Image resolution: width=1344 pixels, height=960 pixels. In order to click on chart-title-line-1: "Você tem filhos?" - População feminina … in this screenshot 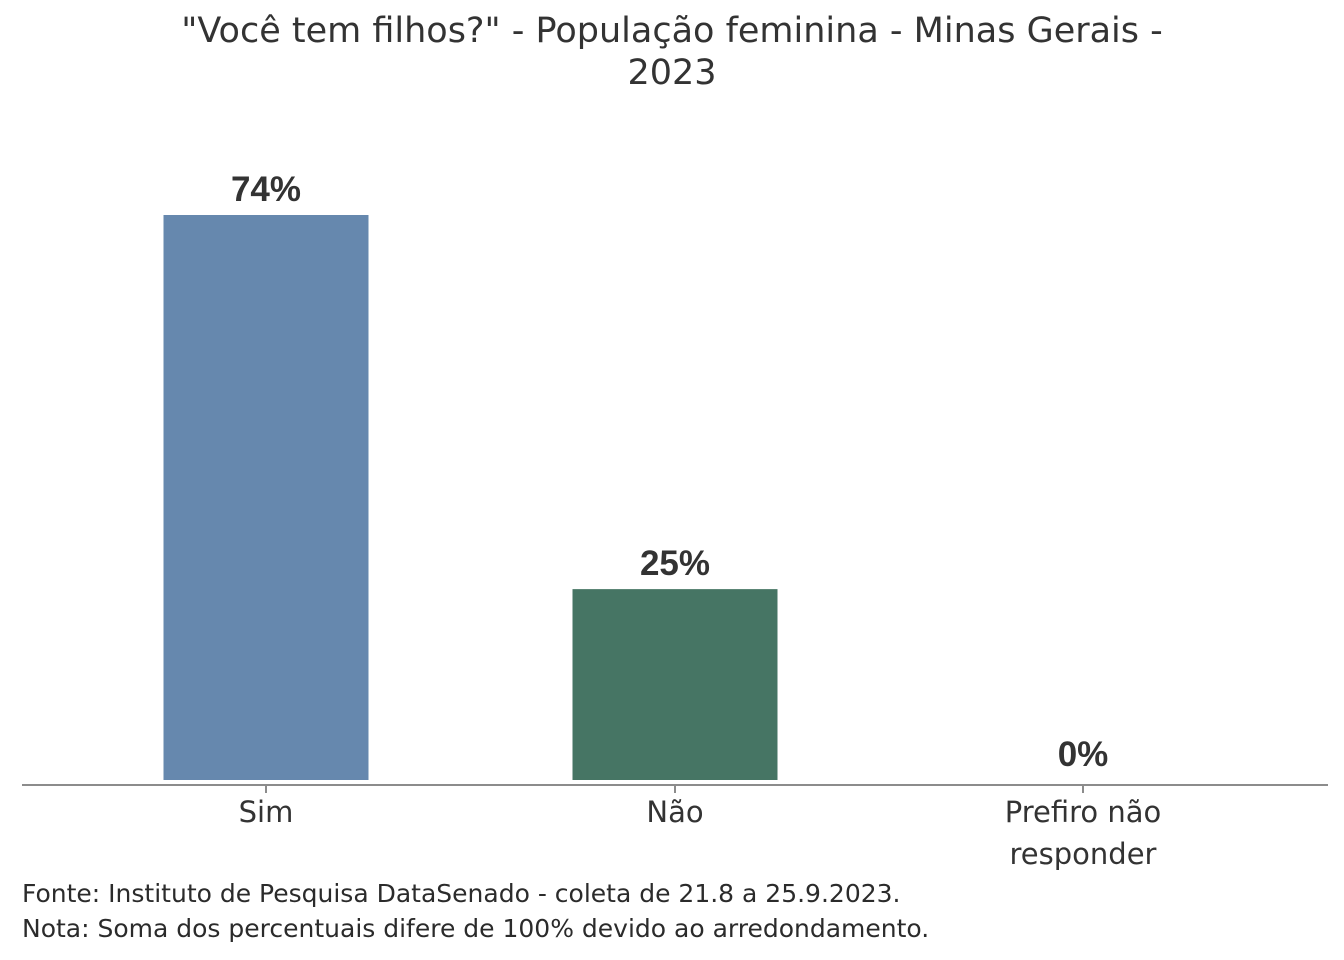, I will do `click(672, 31)`.